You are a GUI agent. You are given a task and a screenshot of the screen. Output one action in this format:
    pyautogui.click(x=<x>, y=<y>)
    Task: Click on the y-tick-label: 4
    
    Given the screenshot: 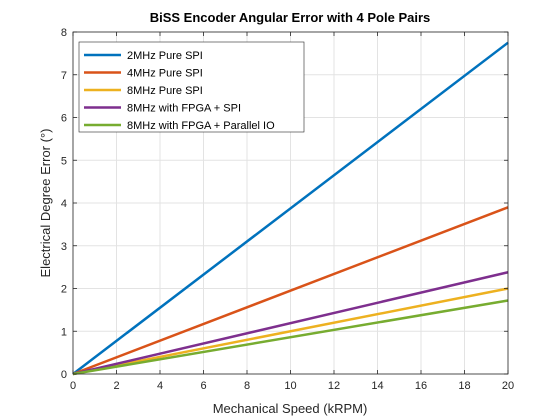 What is the action you would take?
    pyautogui.click(x=64, y=204)
    